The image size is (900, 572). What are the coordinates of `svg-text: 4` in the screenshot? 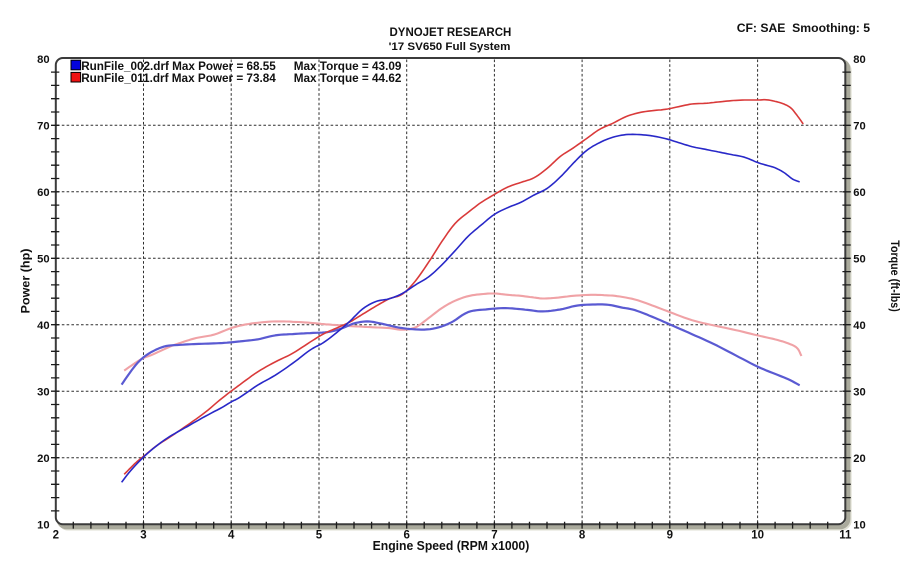 It's located at (231, 536).